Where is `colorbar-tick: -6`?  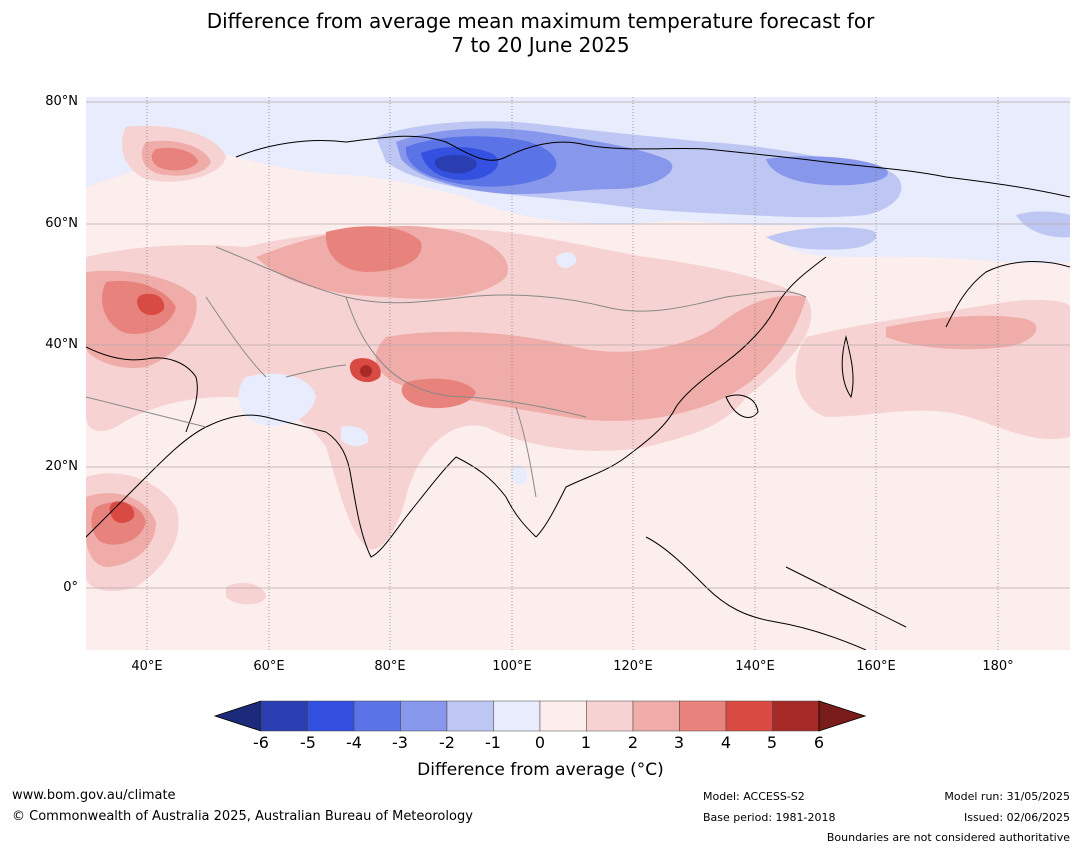 colorbar-tick: -6 is located at coordinates (261, 742).